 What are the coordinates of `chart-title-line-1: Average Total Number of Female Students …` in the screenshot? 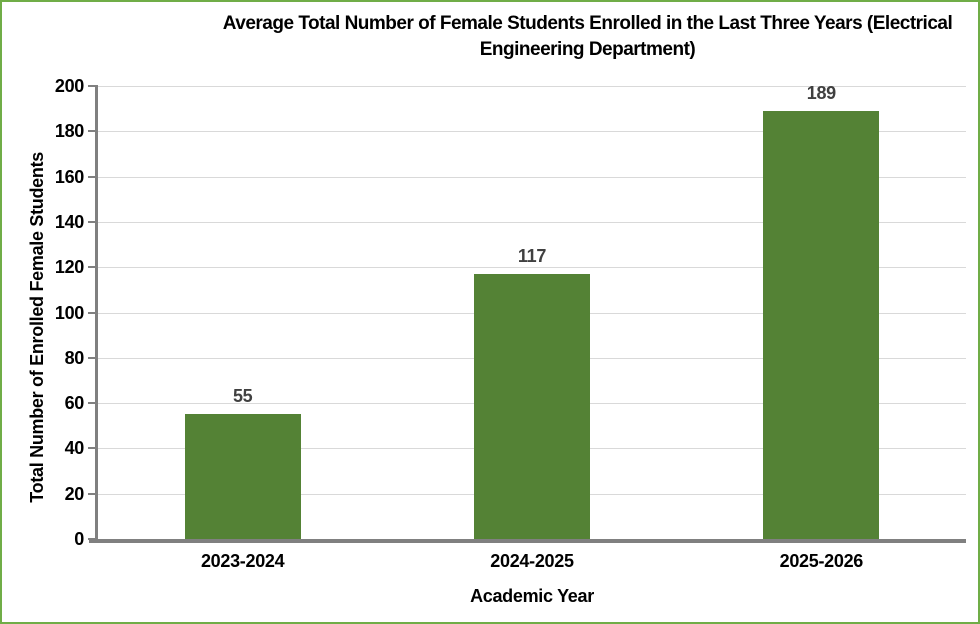 It's located at (587, 23).